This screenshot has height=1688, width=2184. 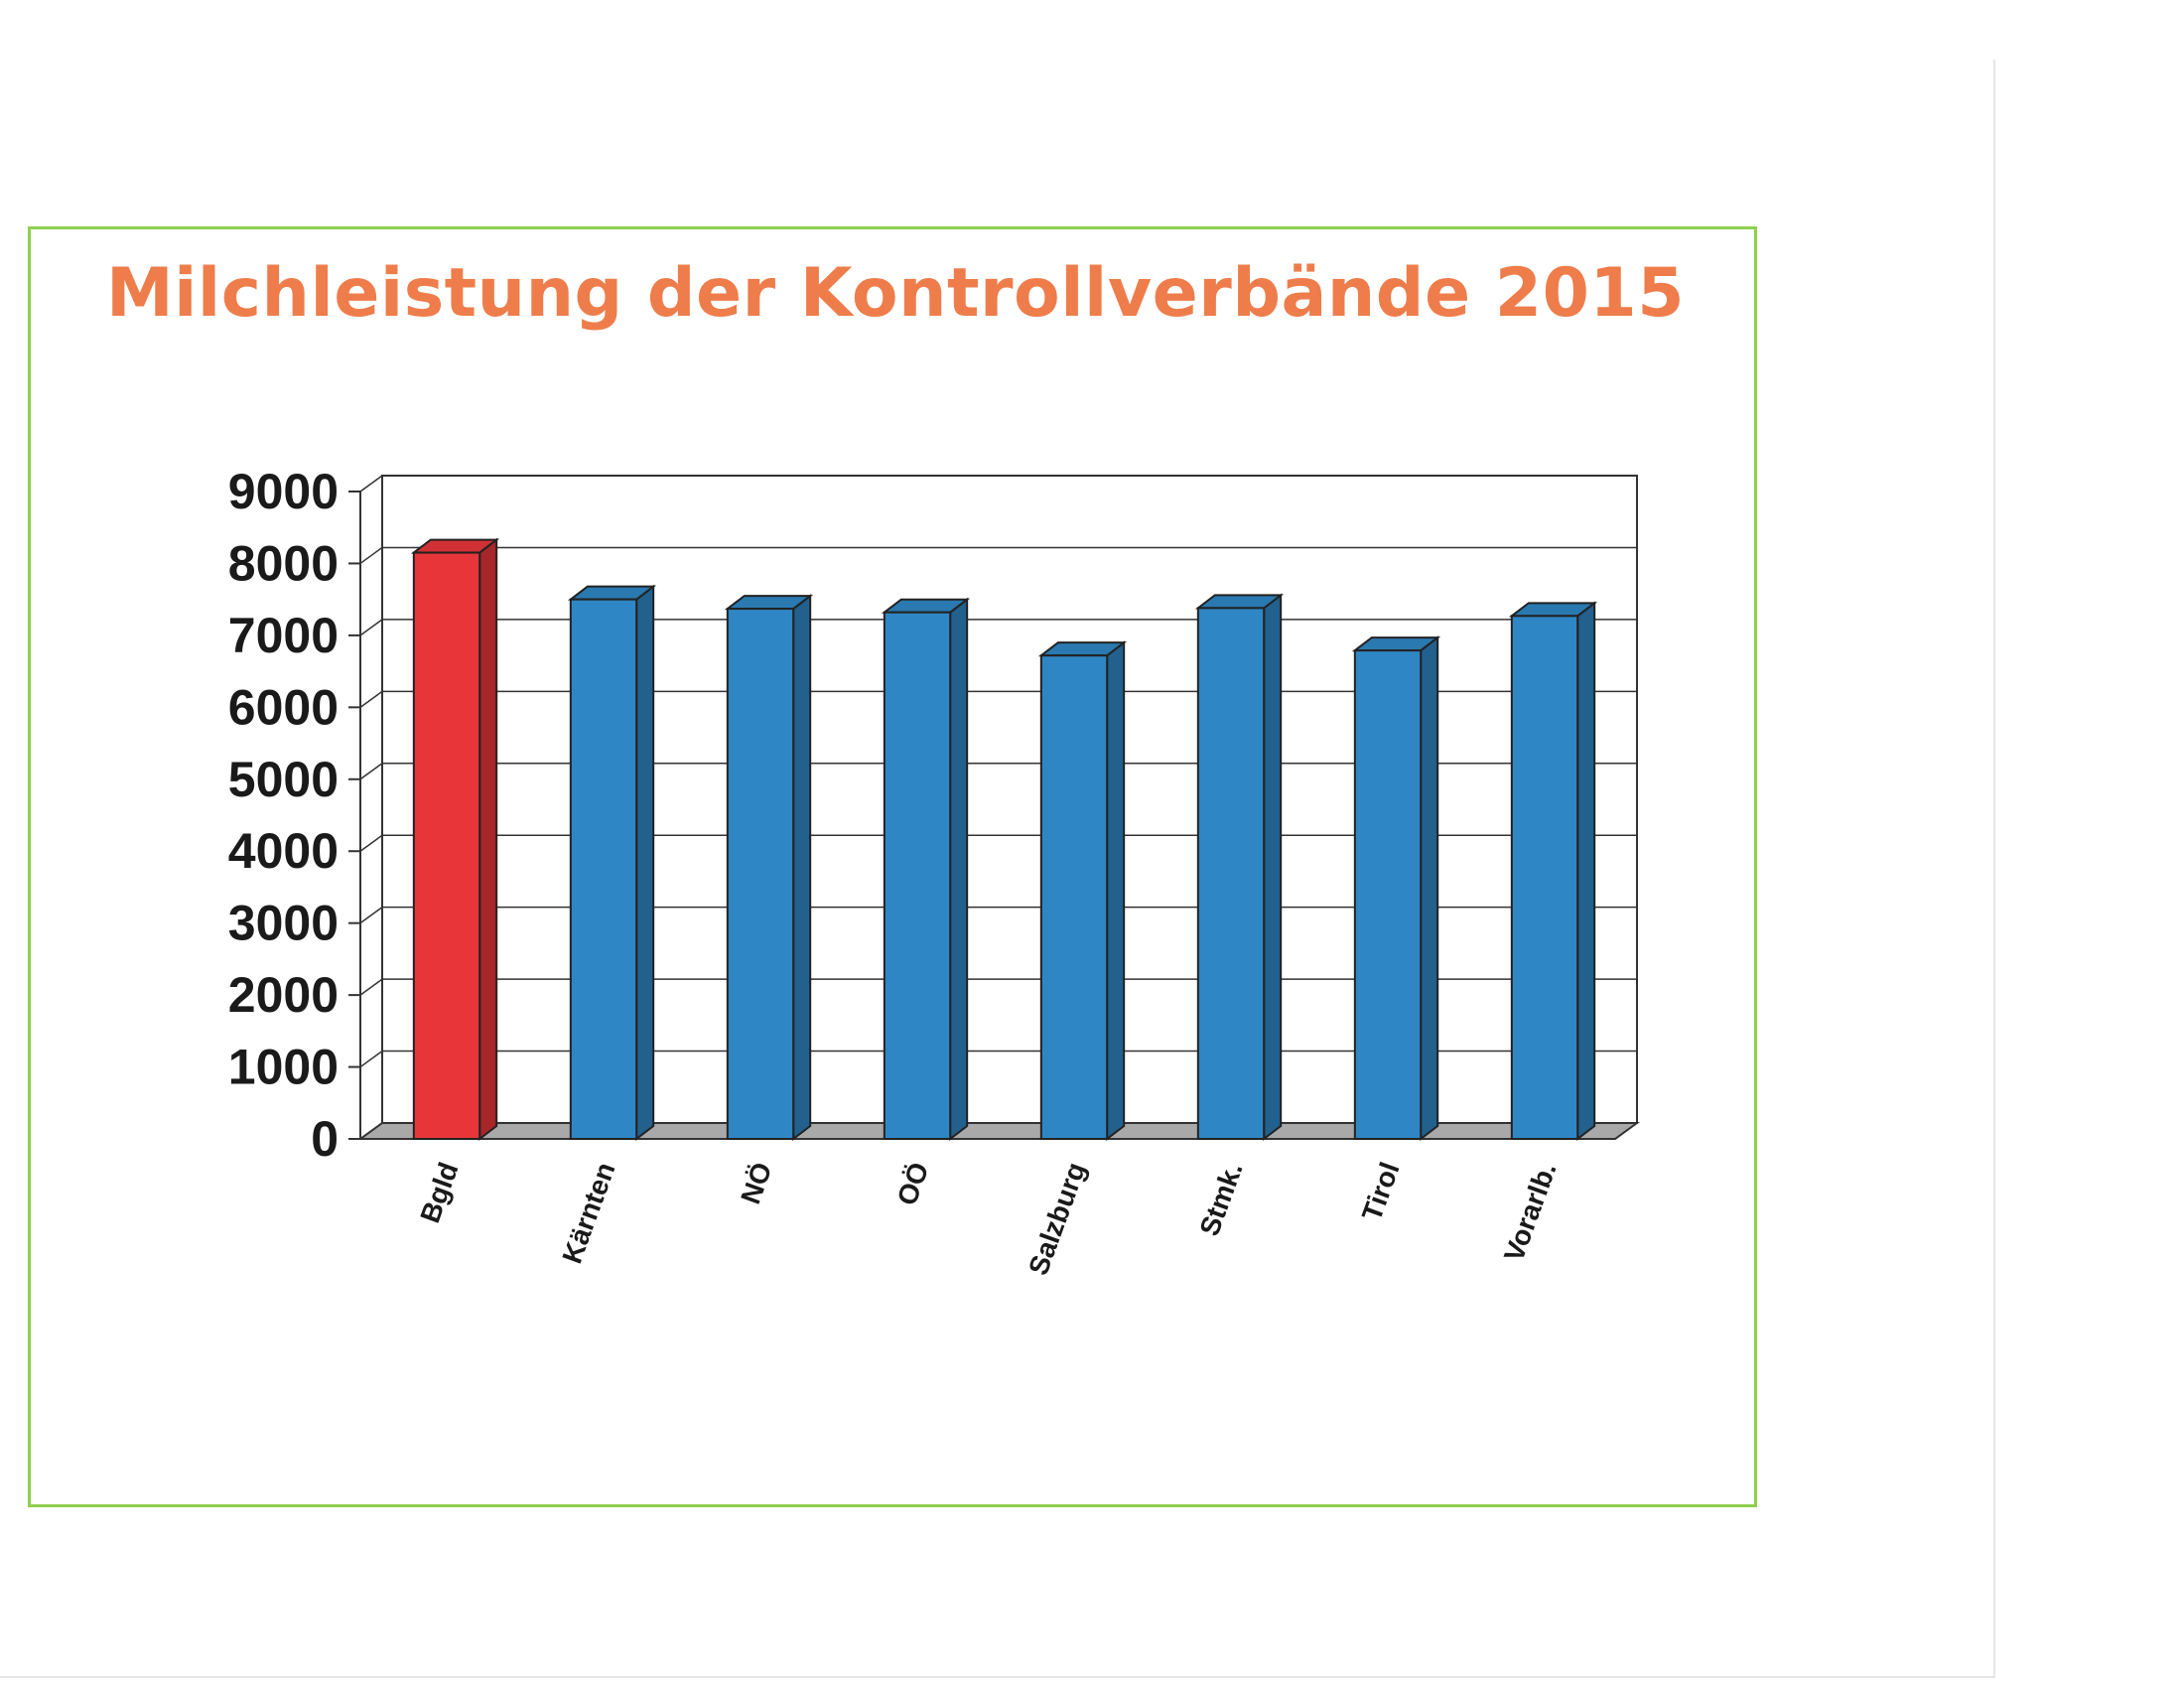 I want to click on chart-title: Milchleistung der Kontrollverbände 2015, so click(x=895, y=293).